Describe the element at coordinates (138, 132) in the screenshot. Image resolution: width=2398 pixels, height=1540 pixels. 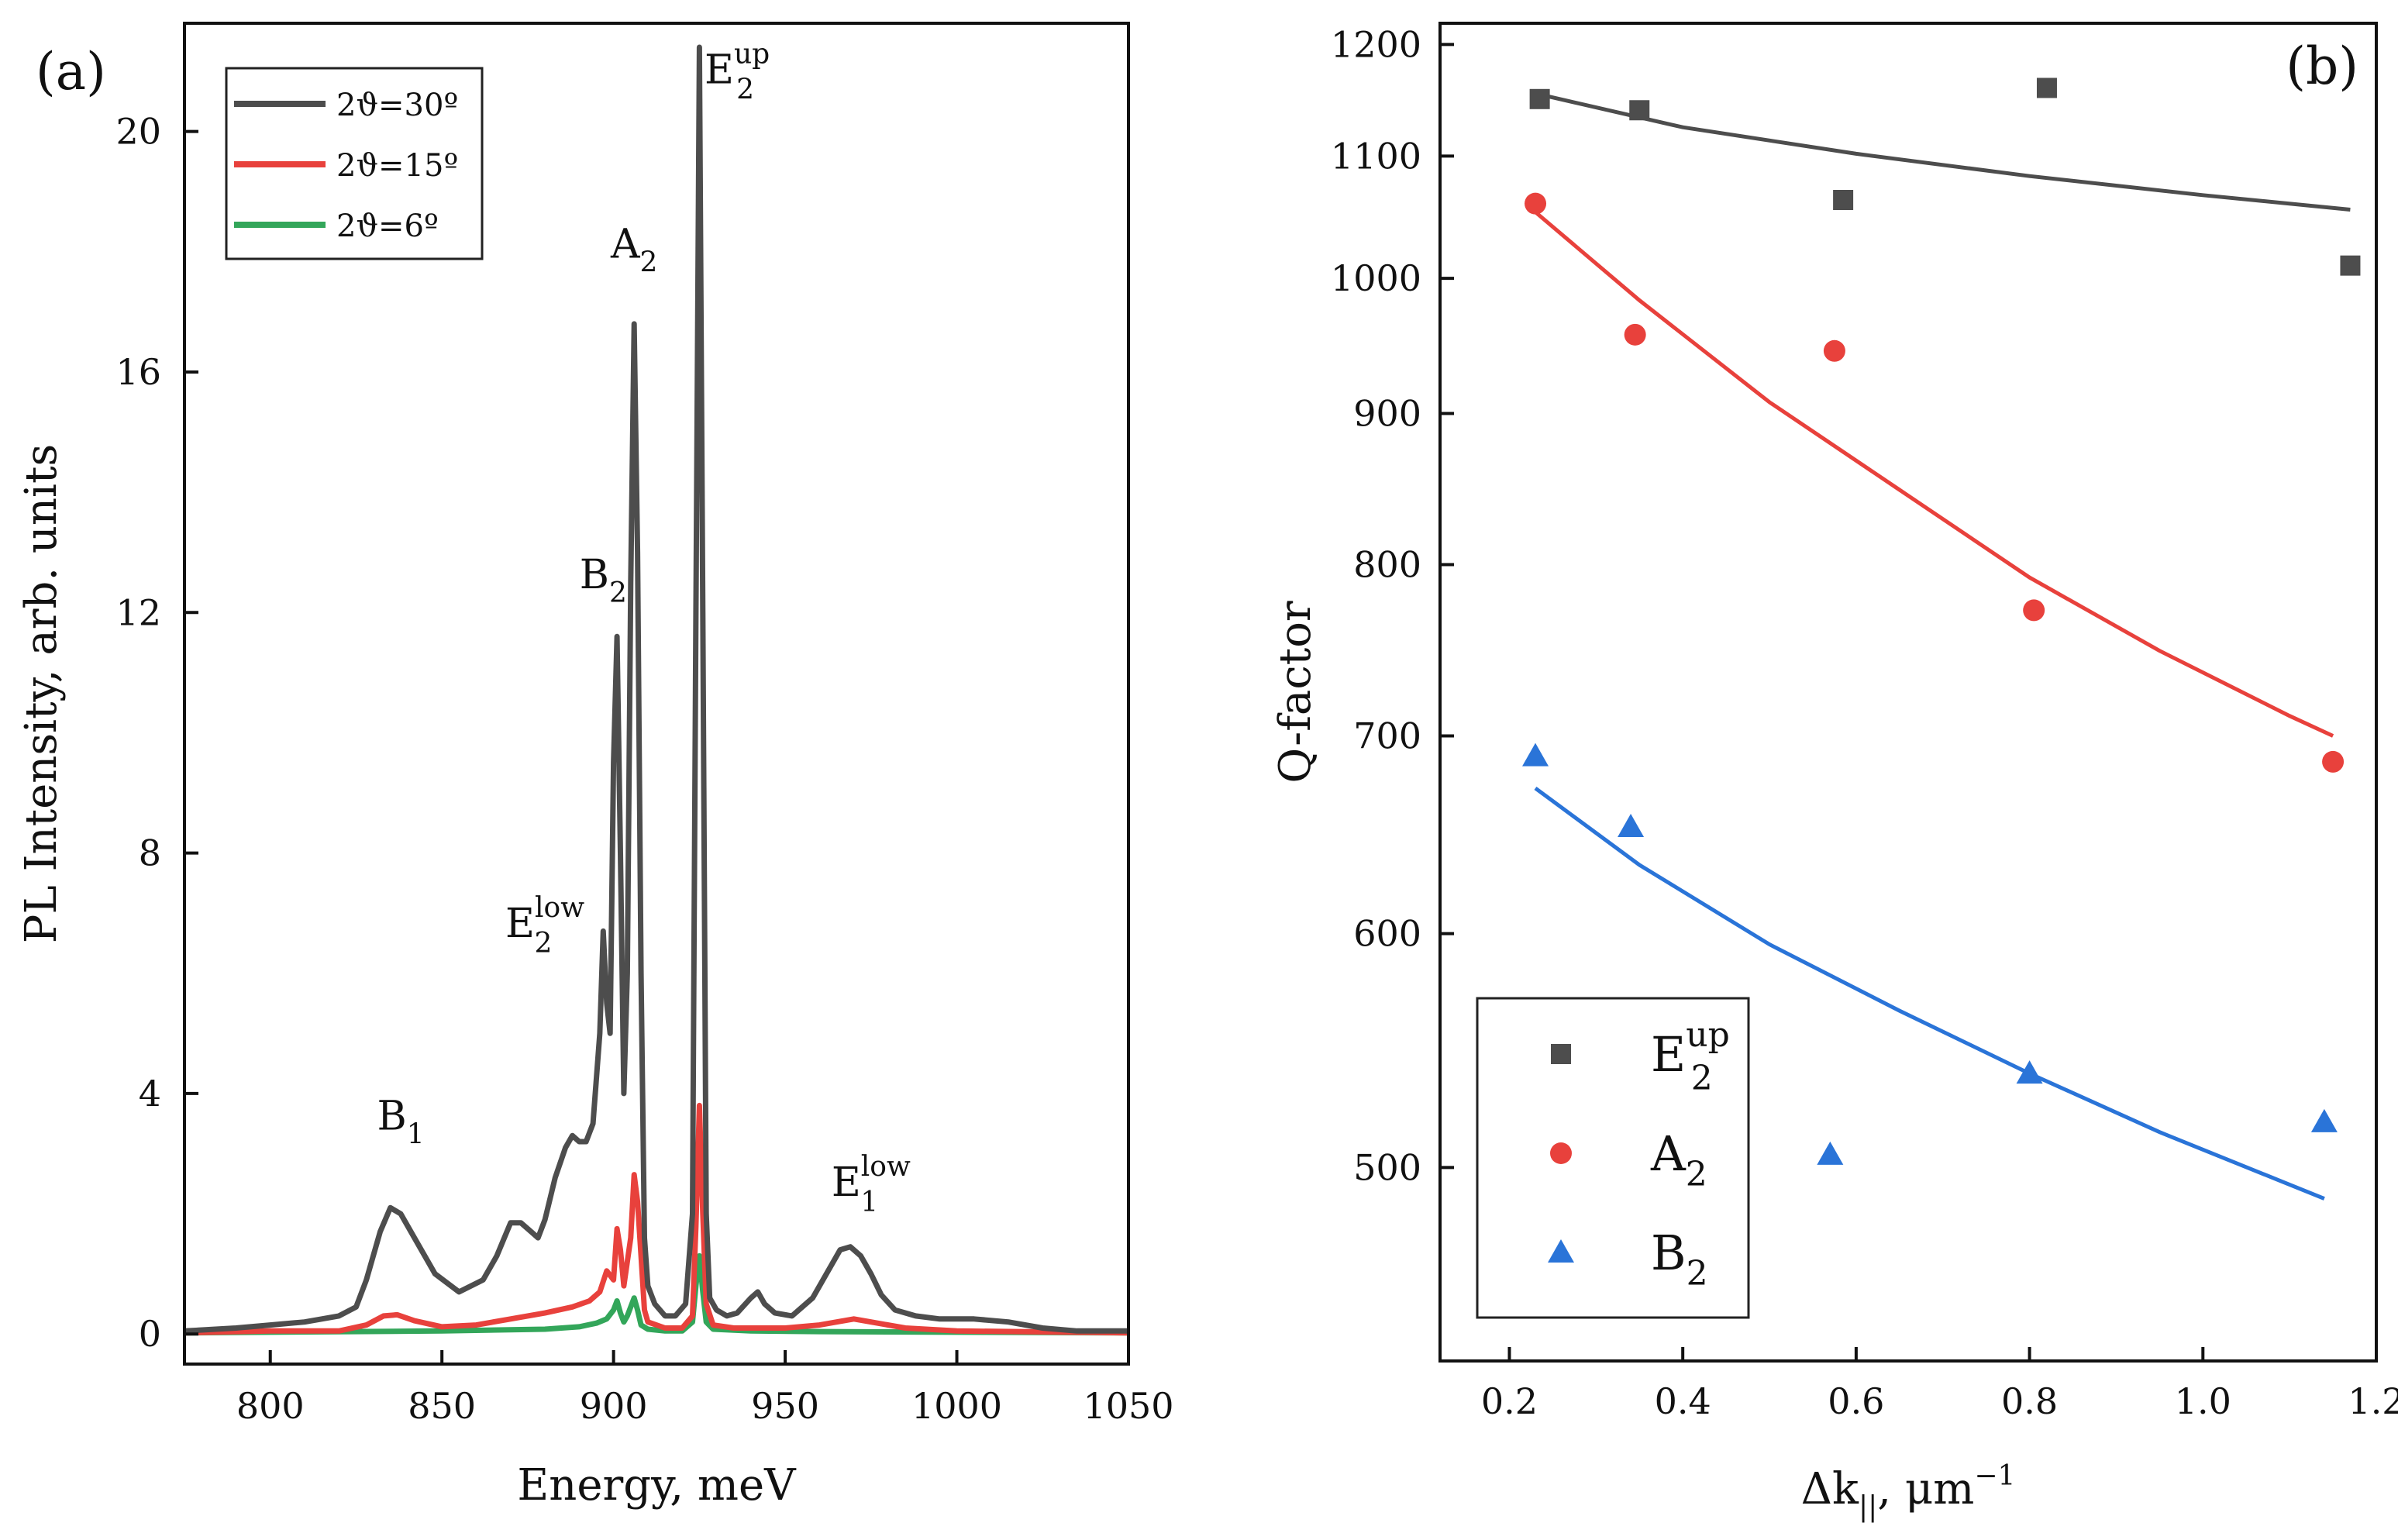
I see `y-tick-label: 20` at that location.